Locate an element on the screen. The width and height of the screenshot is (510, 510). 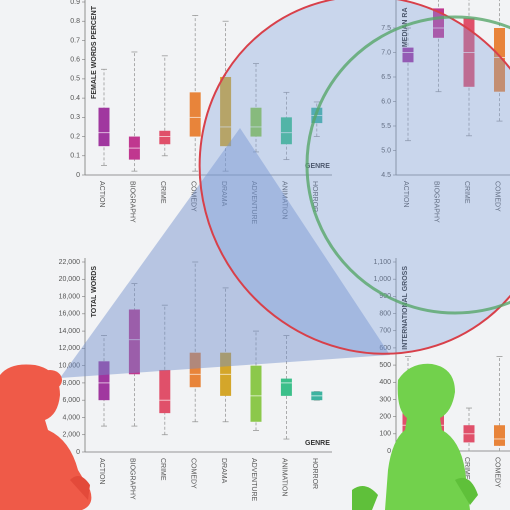
y-tick-label: 6.5 is located at coordinates (386, 77).